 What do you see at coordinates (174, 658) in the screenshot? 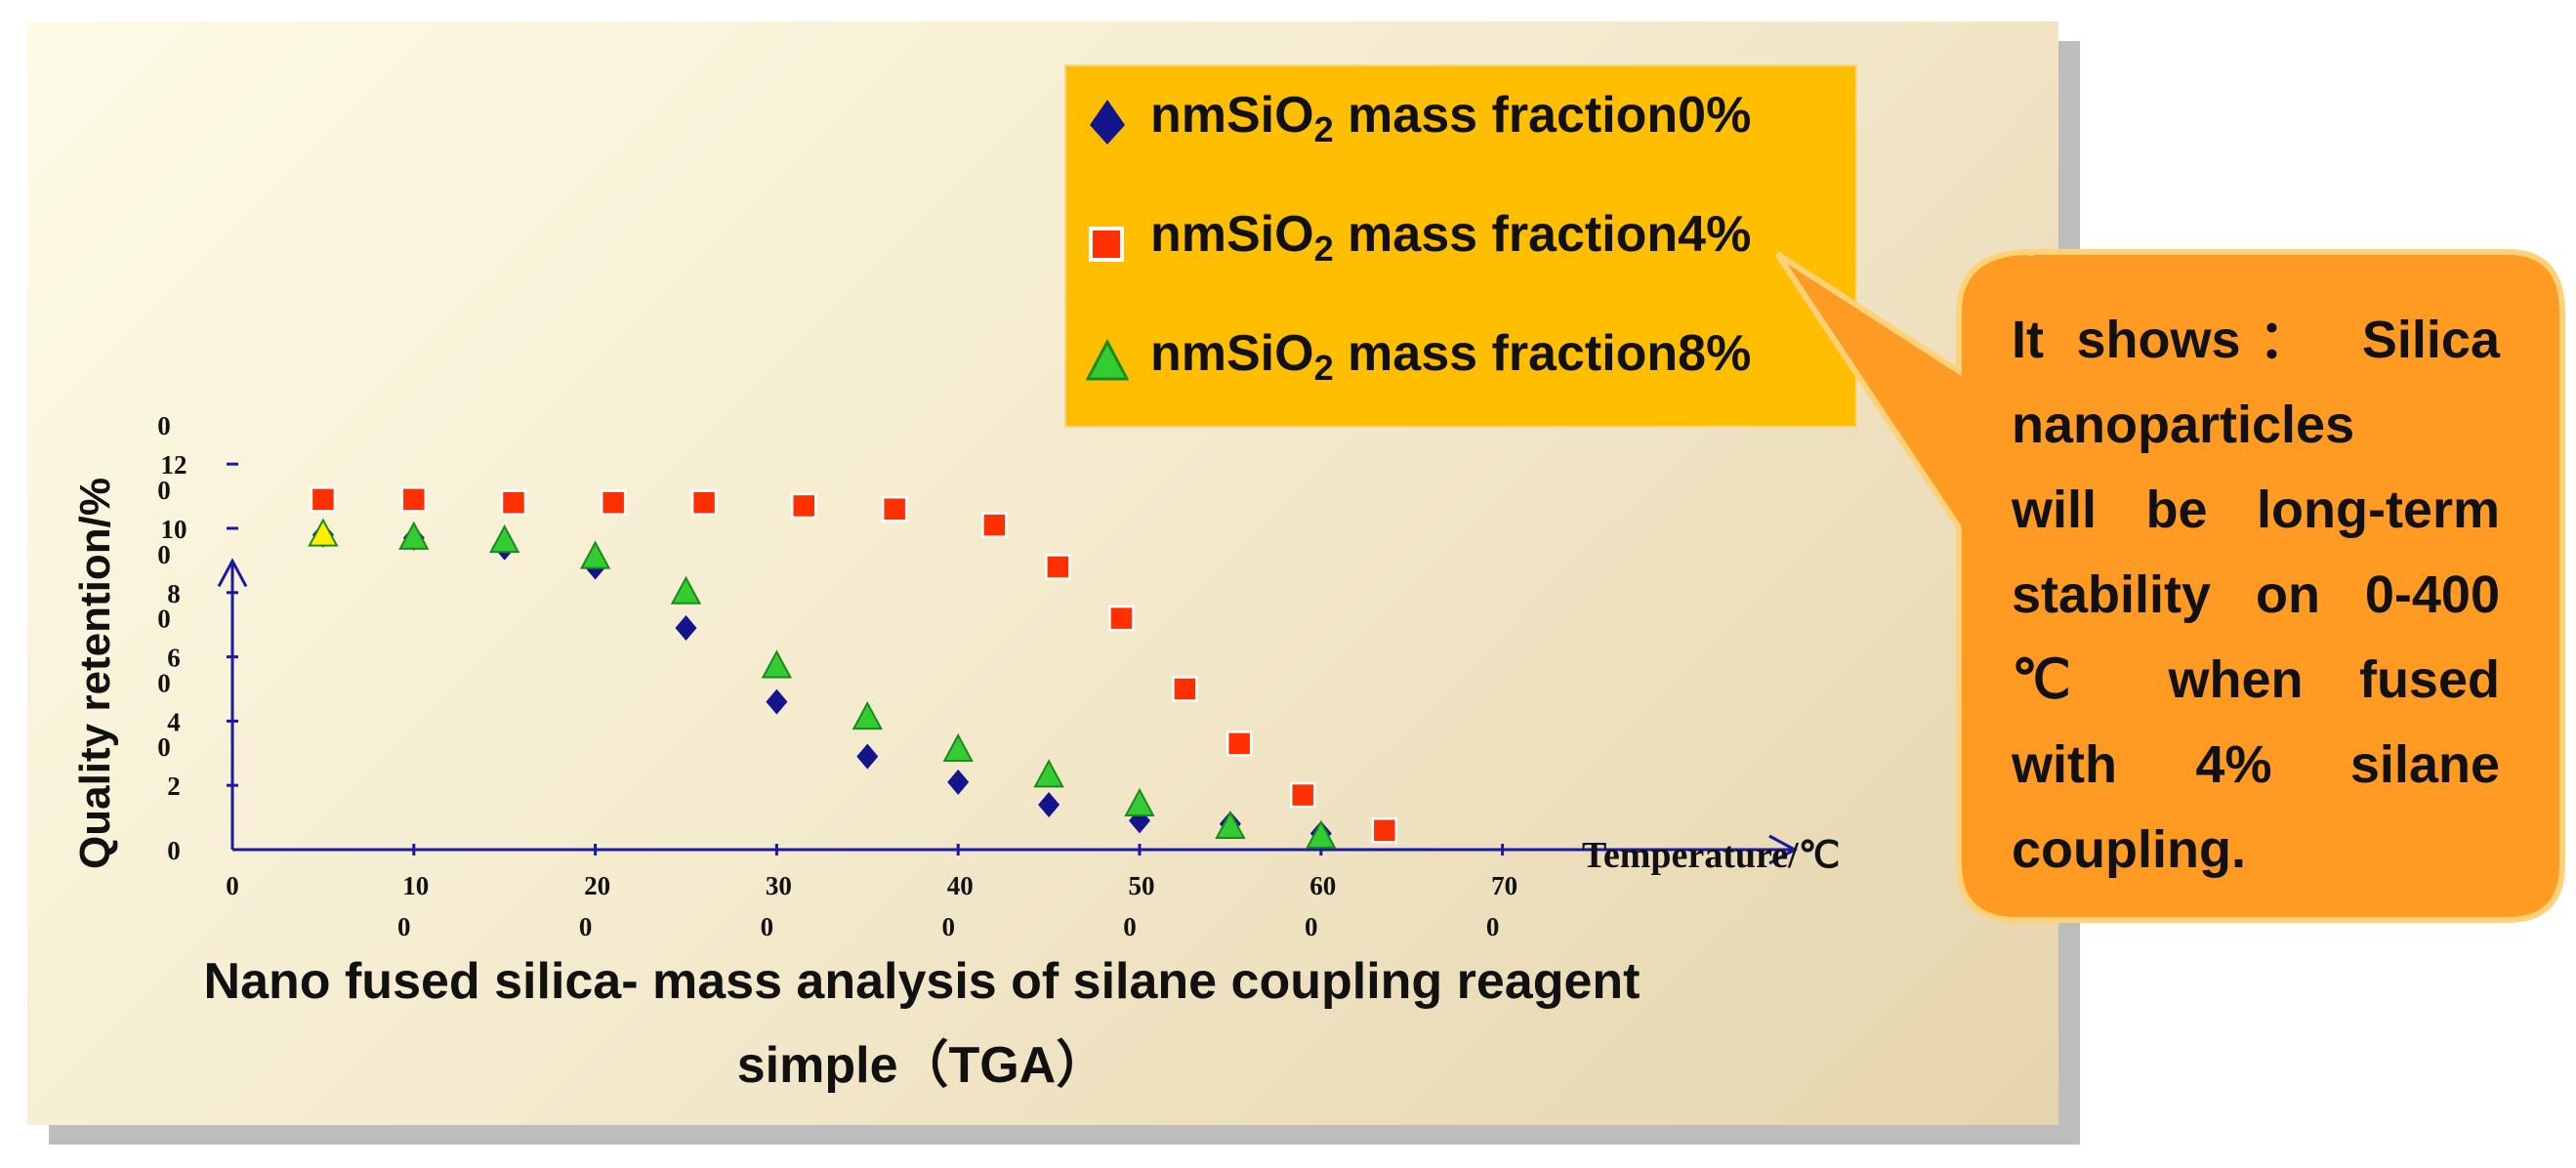
I see `y-tick-label: 6` at bounding box center [174, 658].